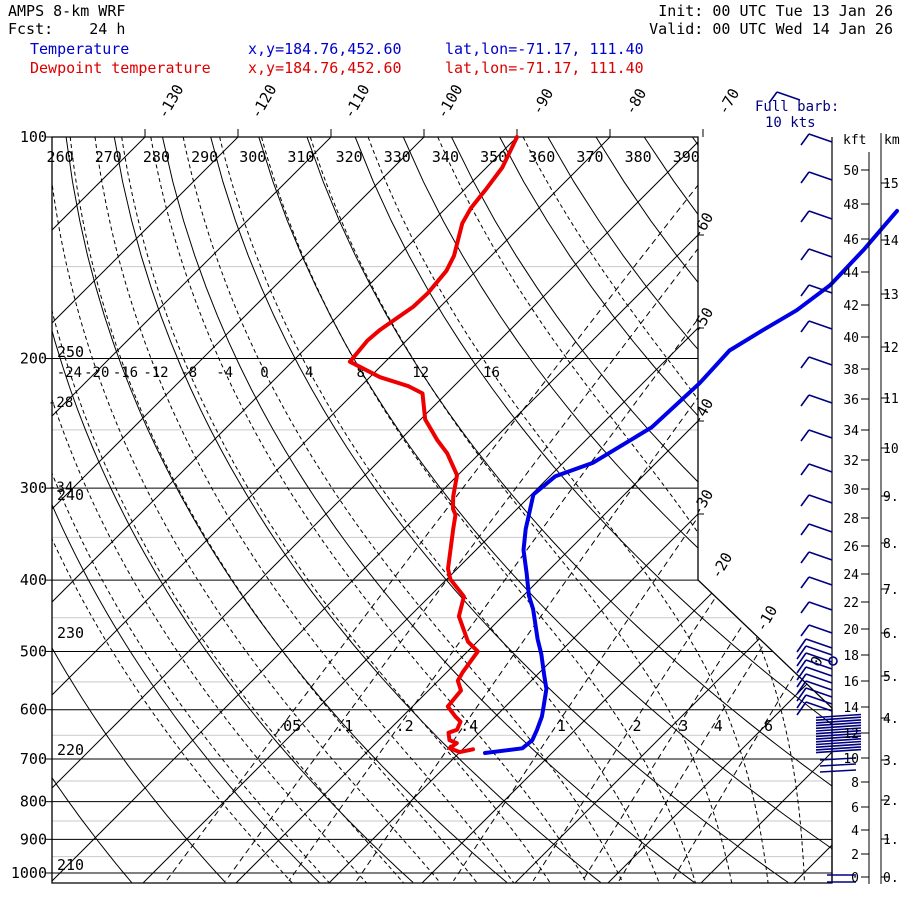  What do you see at coordinates (890, 509) in the screenshot?
I see `km-scale: 15. 14. 13. 12. 11. 10. 9. 8. 7. 6. 5. 4. 3. 2. 1. 0.` at bounding box center [890, 509].